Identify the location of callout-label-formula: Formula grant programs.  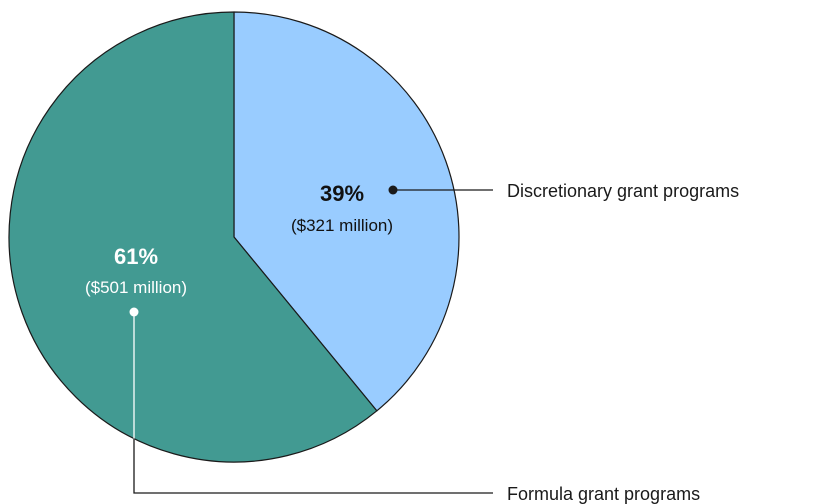
(603, 494).